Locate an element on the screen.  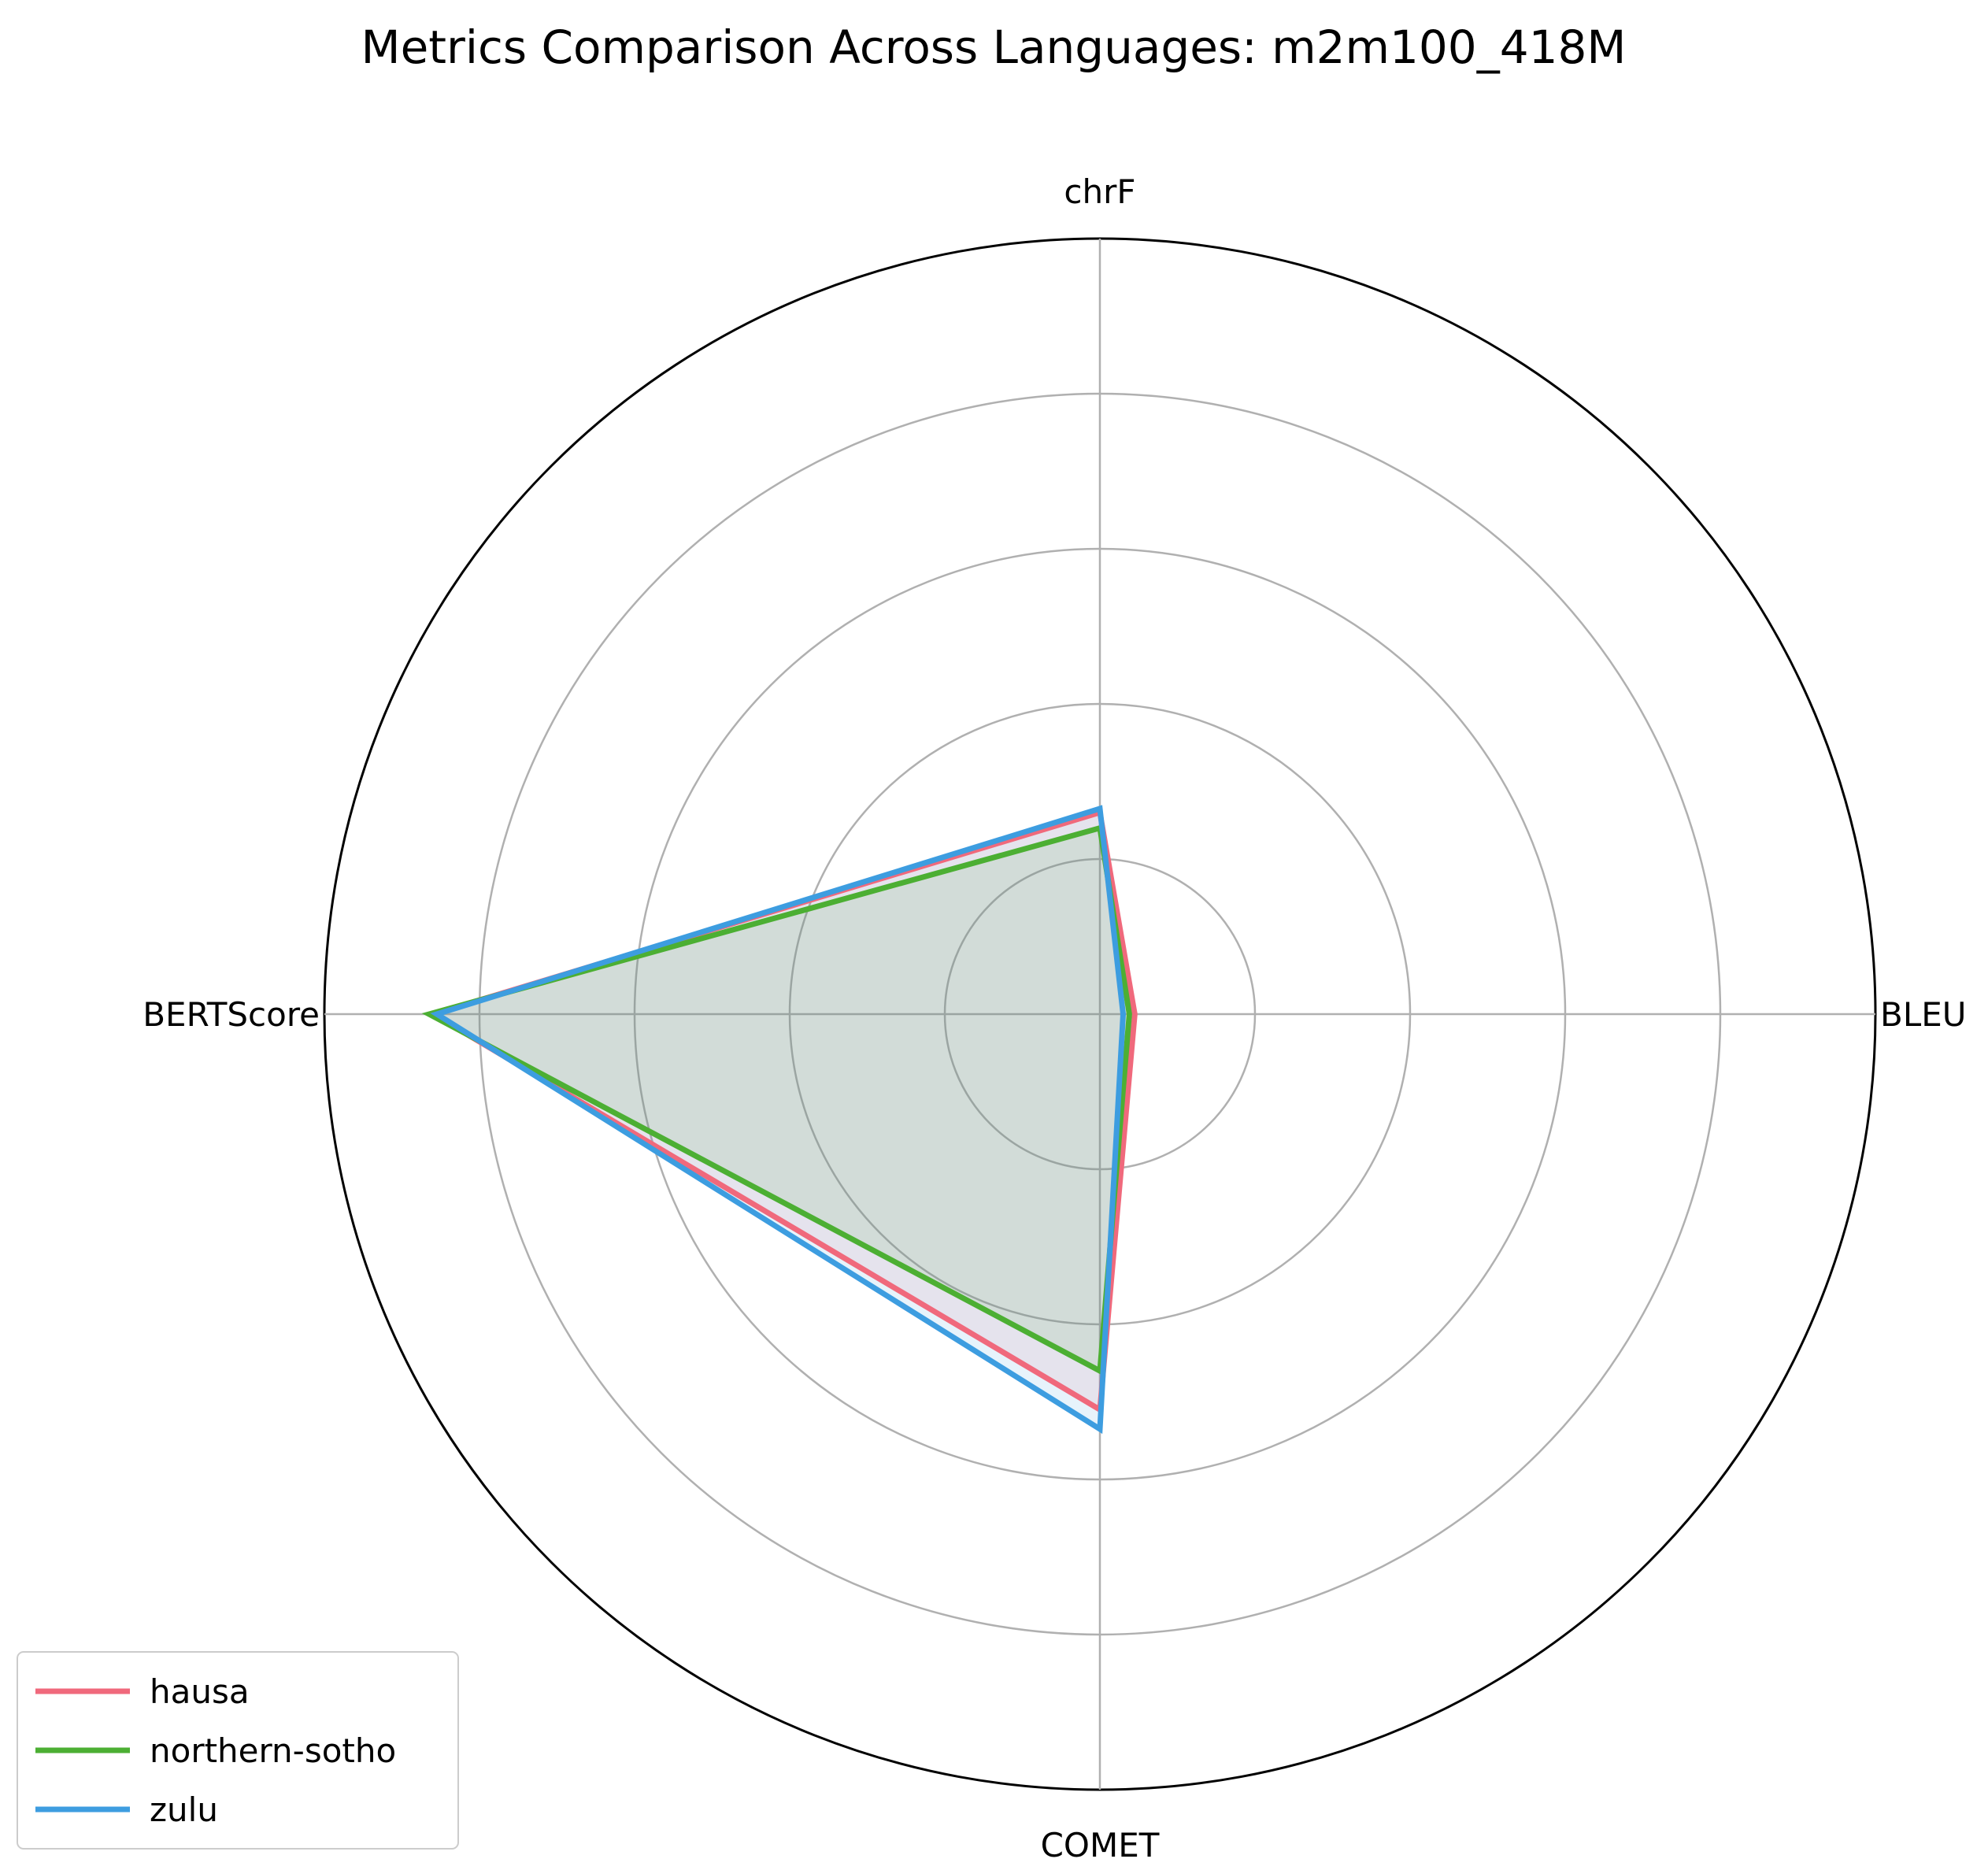
axis-label-chrf: chrF is located at coordinates (1099, 191).